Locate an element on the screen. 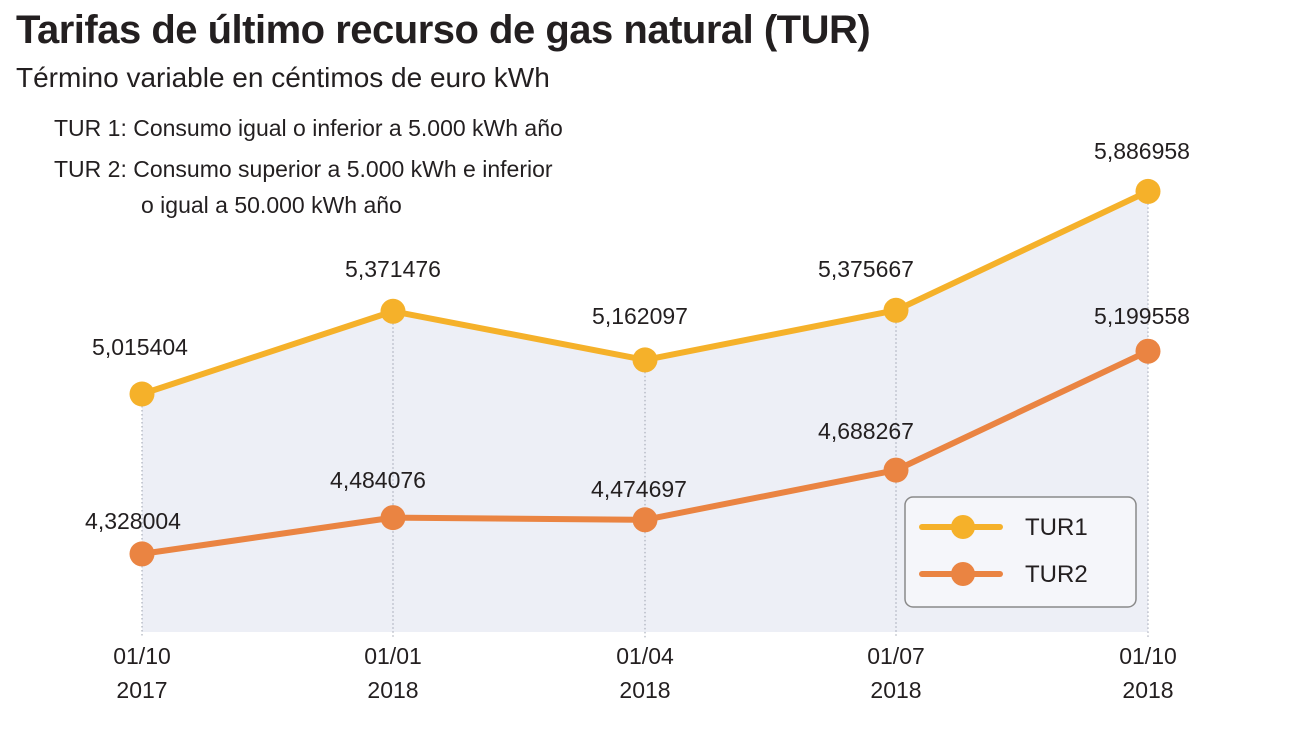  data-label-tur1: 5,015404 is located at coordinates (140, 347).